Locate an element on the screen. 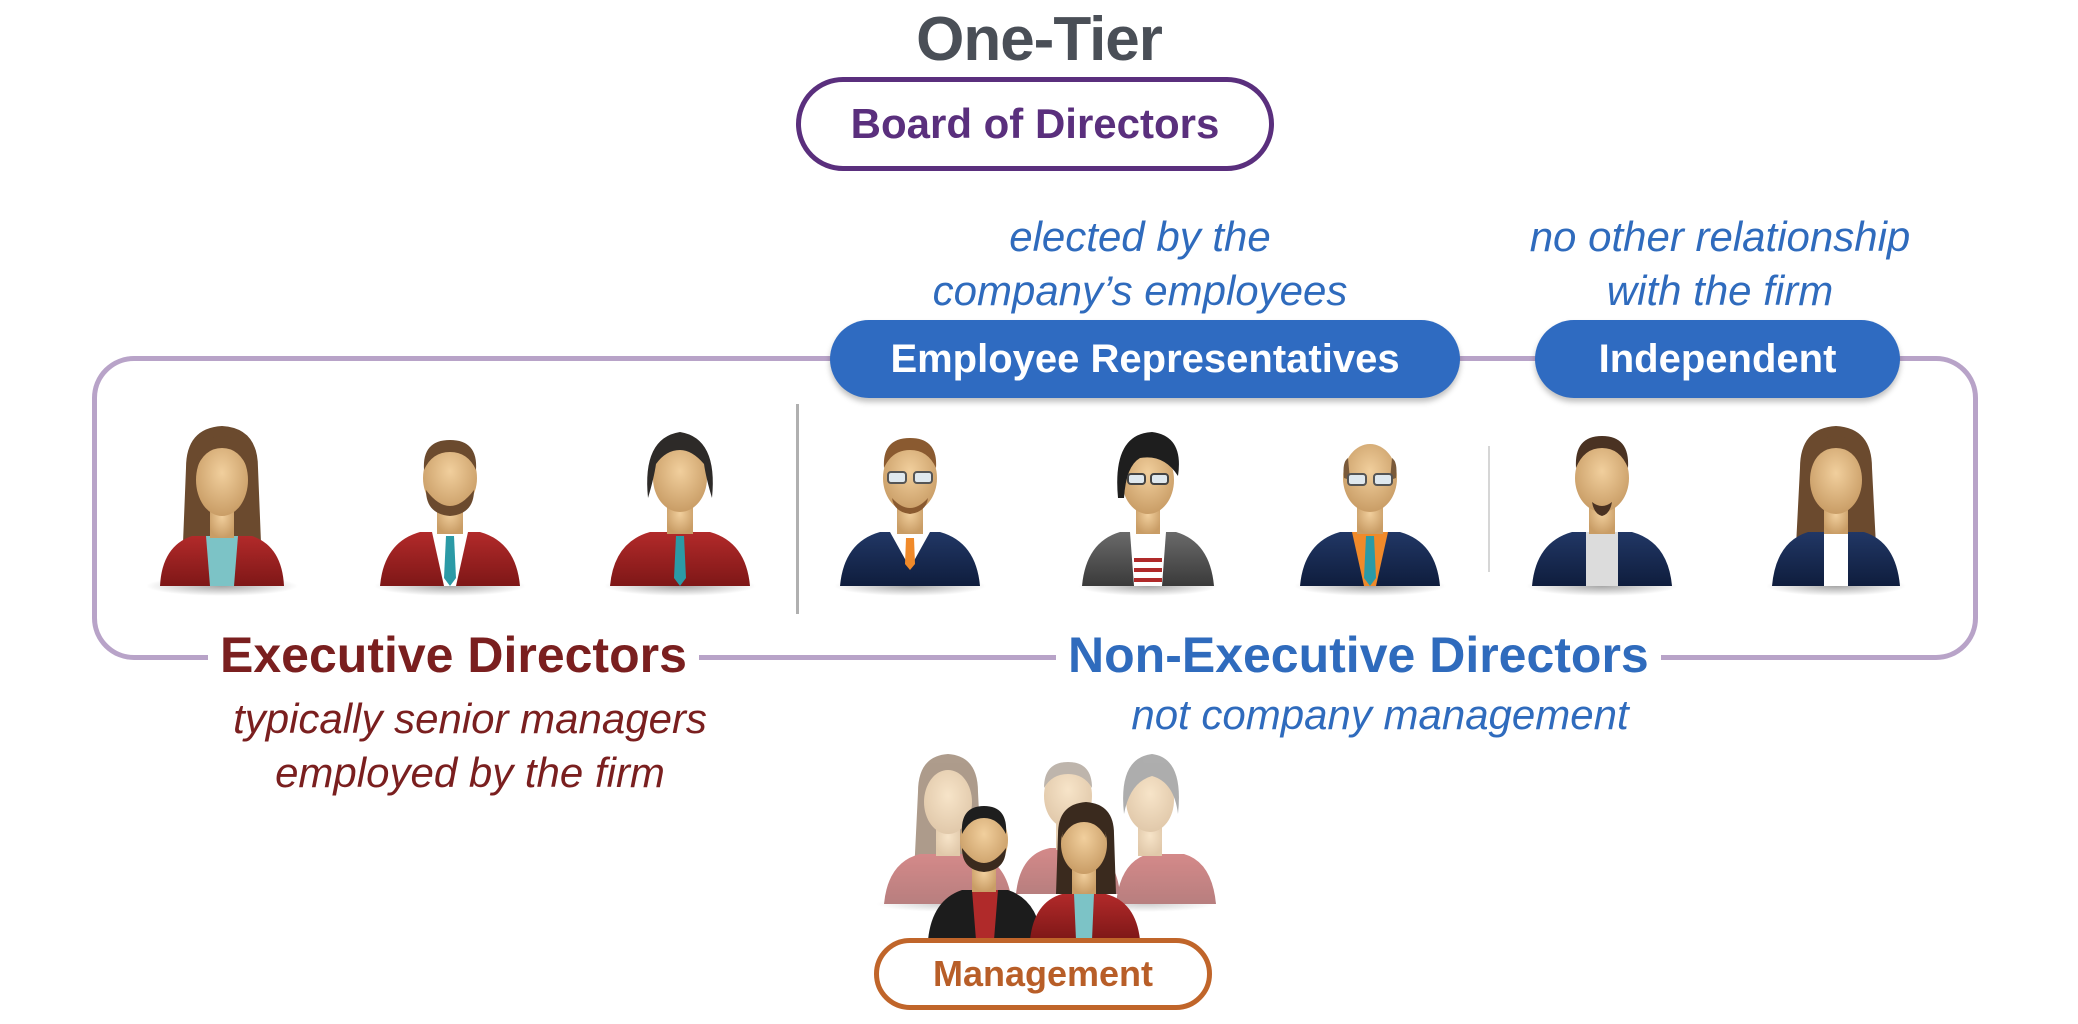  nonexecutive-note-line: not company management is located at coordinates (1380, 714).